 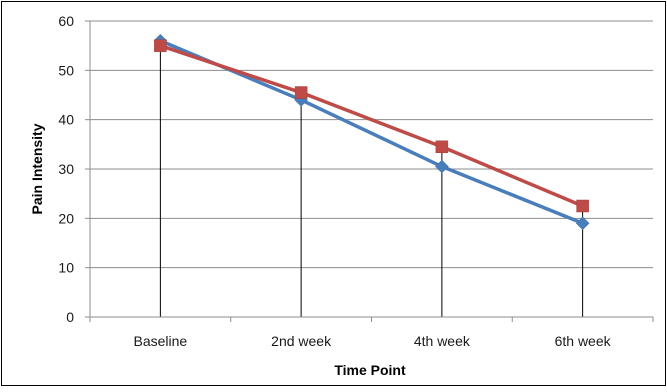 I want to click on x-tick-label: 4th week, so click(x=442, y=341).